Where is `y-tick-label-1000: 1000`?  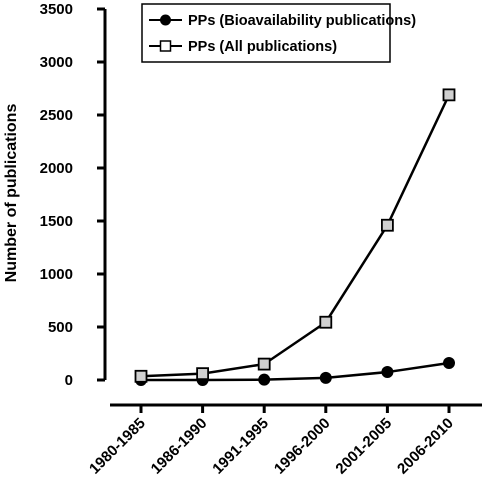
y-tick-label-1000: 1000 is located at coordinates (56, 274).